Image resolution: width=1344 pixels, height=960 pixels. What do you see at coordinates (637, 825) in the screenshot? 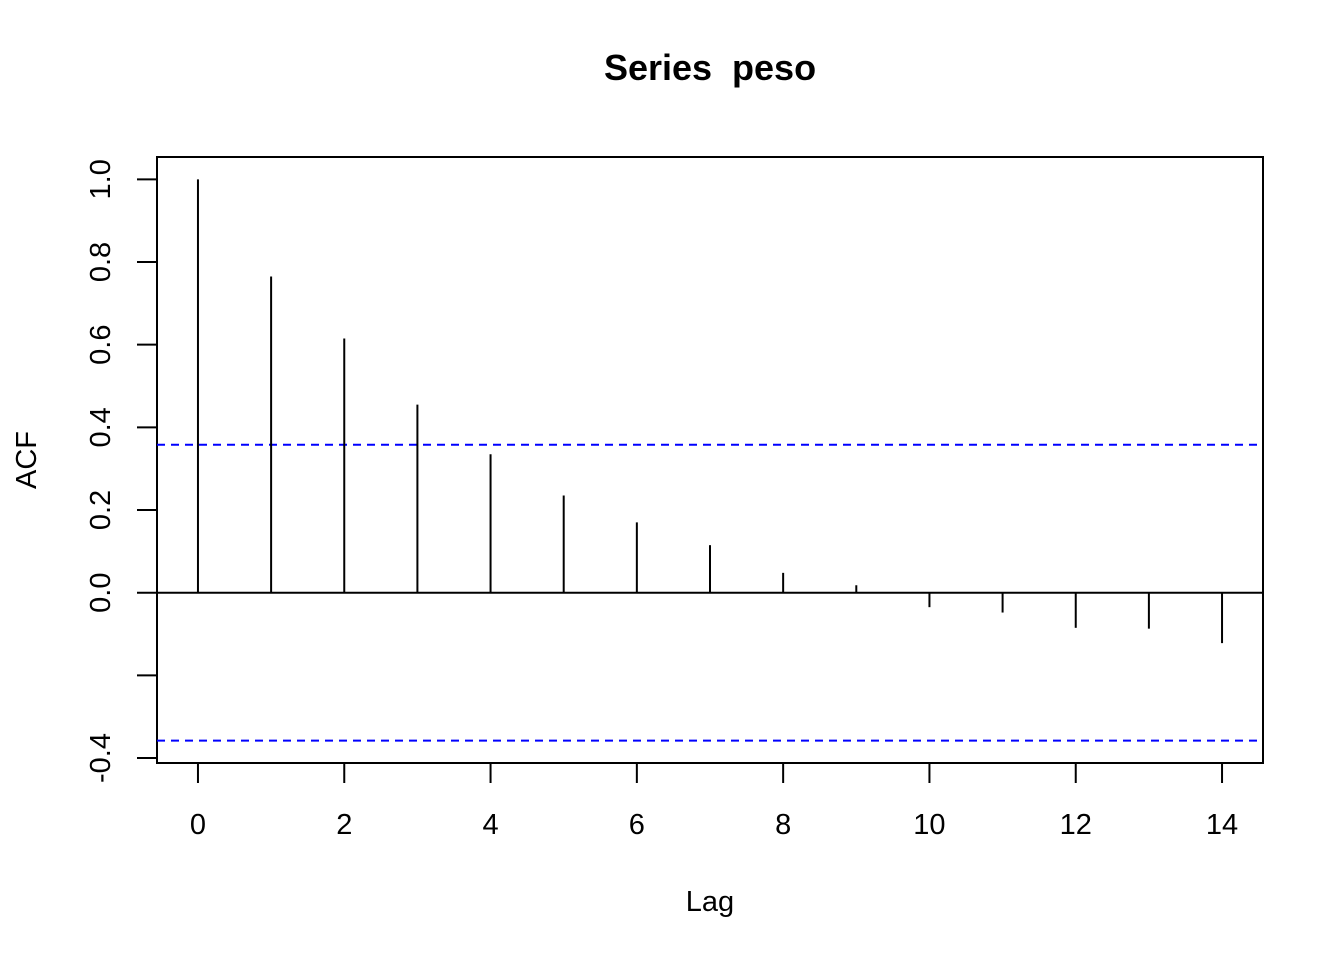
I see `x-tick-label: 6` at bounding box center [637, 825].